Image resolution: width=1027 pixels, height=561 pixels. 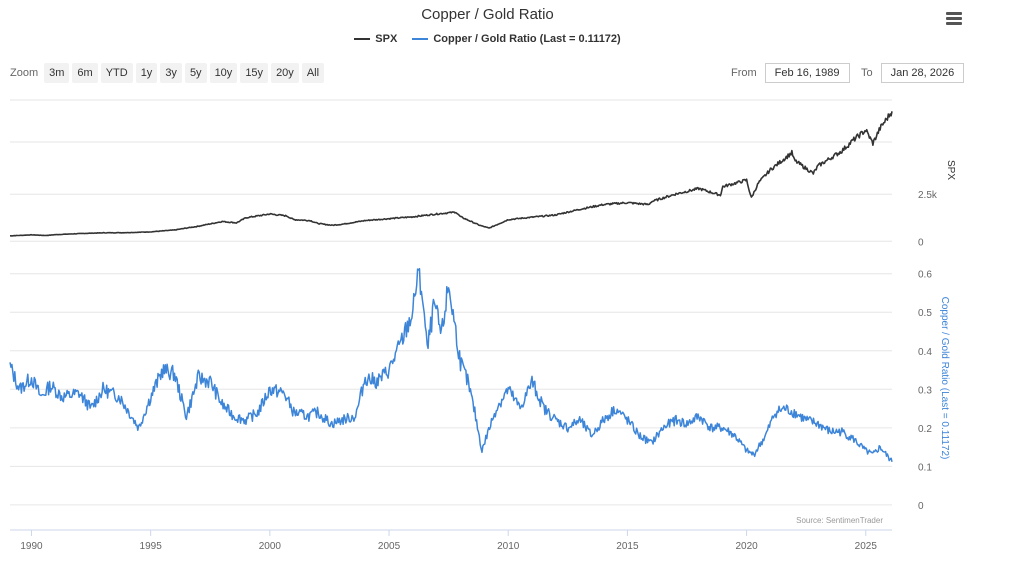 I want to click on legend-item-spx: SPX, so click(x=375, y=39).